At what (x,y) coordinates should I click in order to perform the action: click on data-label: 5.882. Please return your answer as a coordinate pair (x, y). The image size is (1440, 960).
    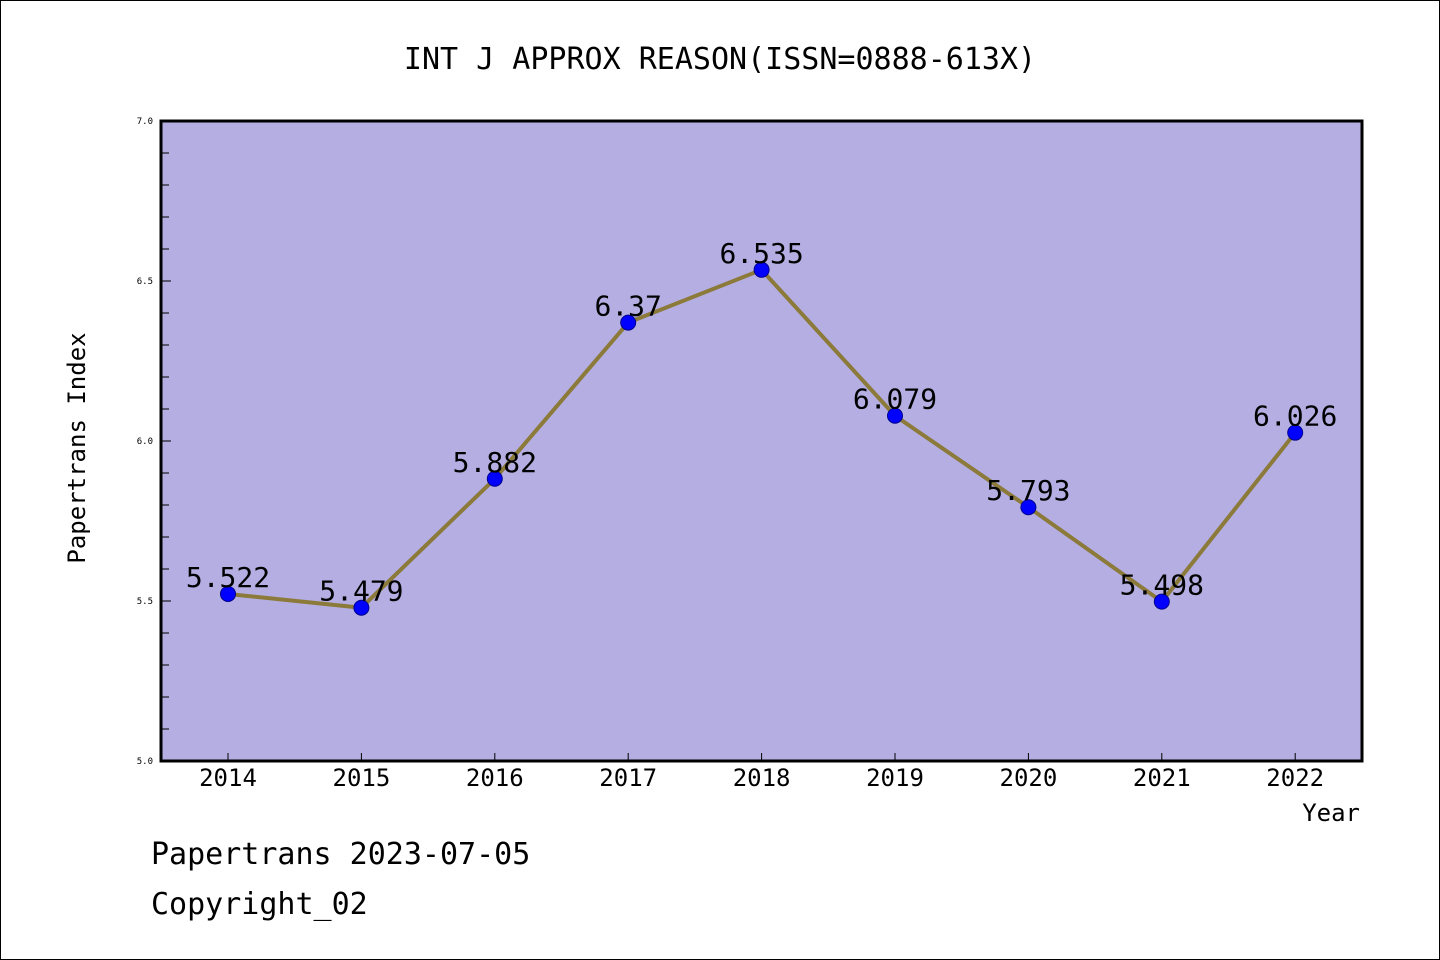
    Looking at the image, I should click on (495, 462).